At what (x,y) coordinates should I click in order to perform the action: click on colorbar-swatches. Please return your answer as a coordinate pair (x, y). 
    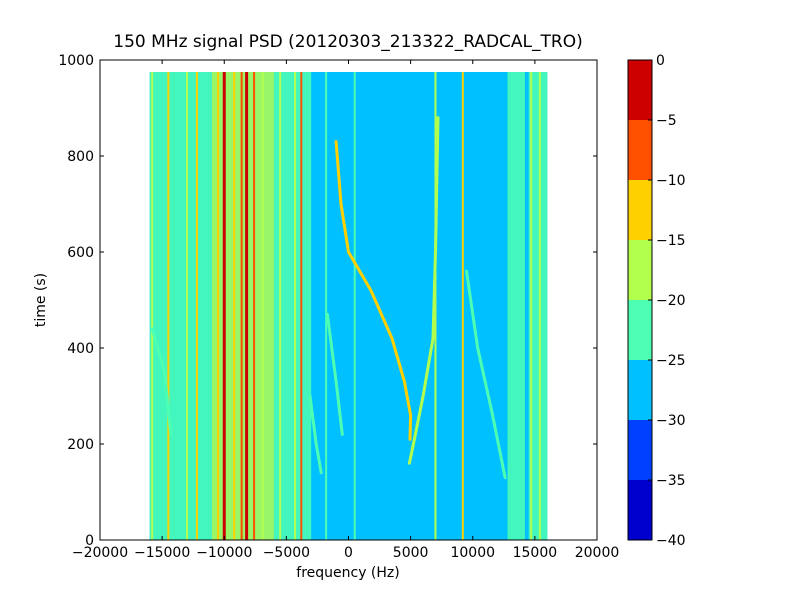
    Looking at the image, I should click on (640, 300).